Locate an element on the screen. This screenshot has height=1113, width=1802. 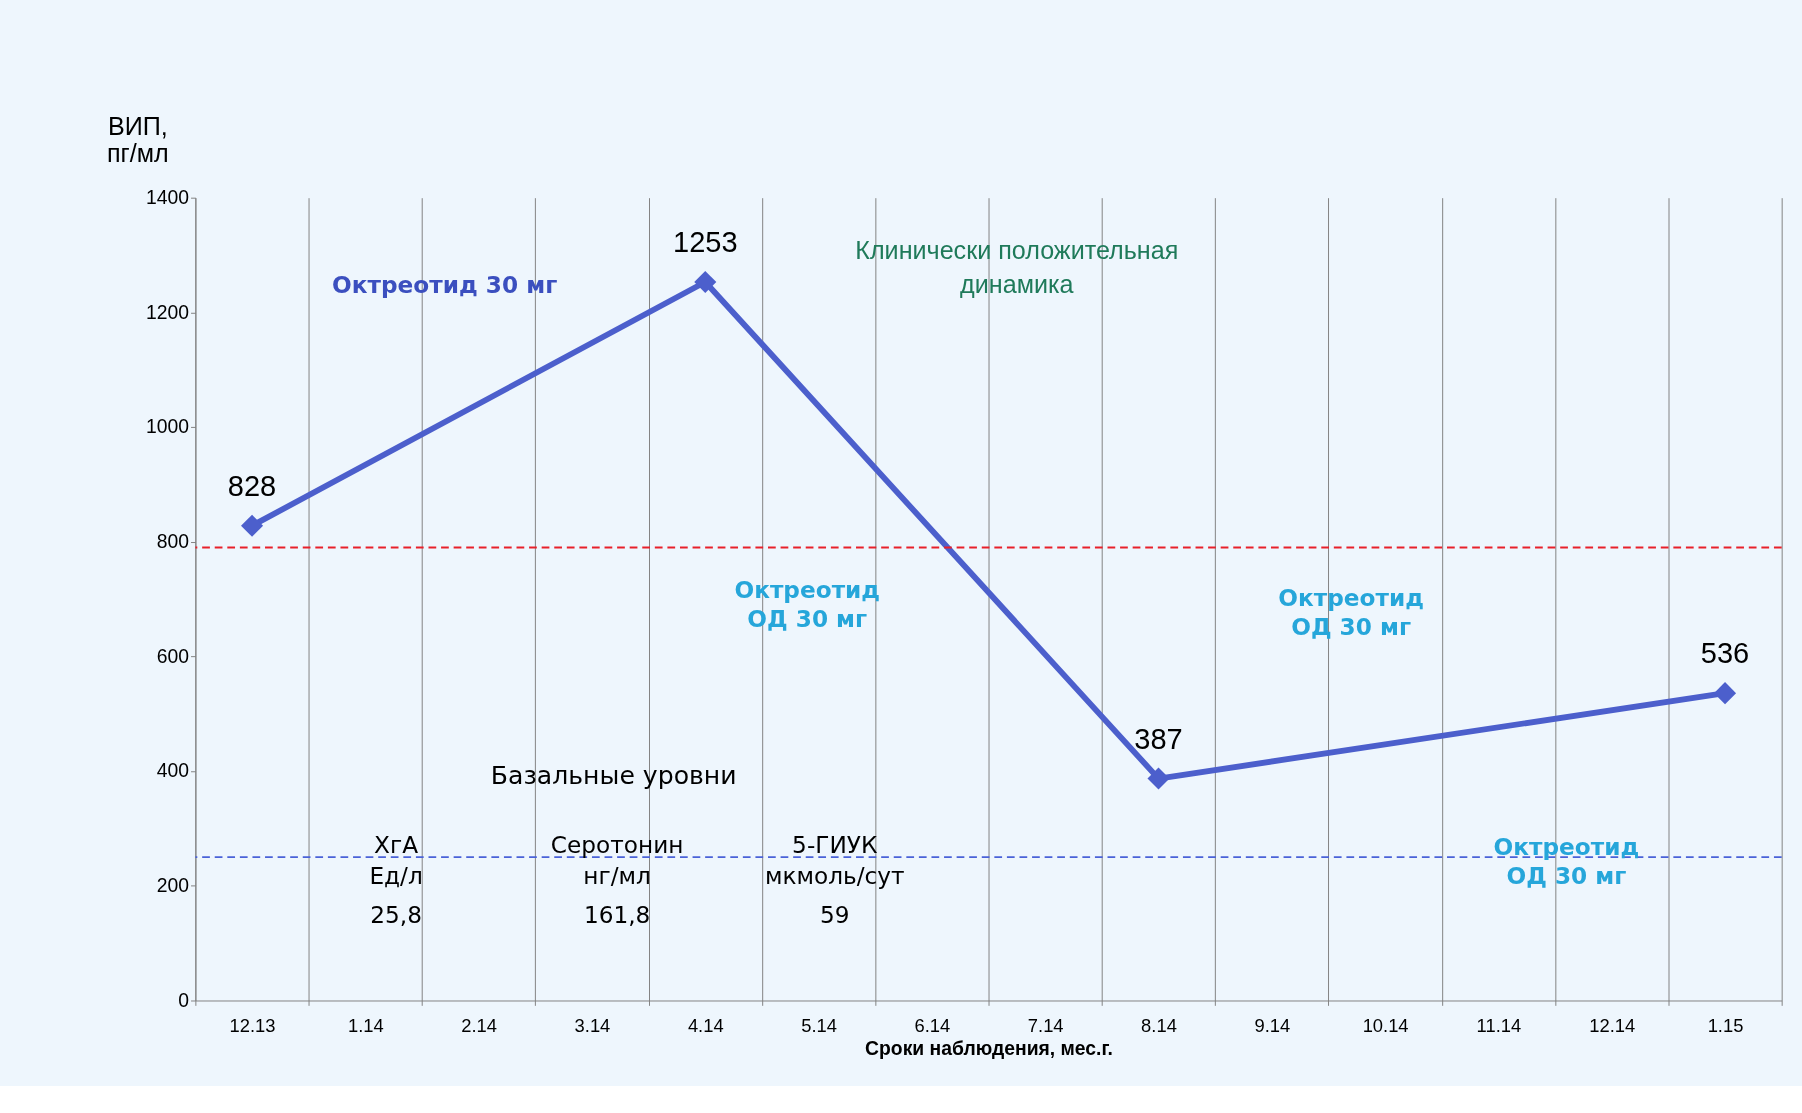
x-tick-label: 11.14 is located at coordinates (1499, 1025).